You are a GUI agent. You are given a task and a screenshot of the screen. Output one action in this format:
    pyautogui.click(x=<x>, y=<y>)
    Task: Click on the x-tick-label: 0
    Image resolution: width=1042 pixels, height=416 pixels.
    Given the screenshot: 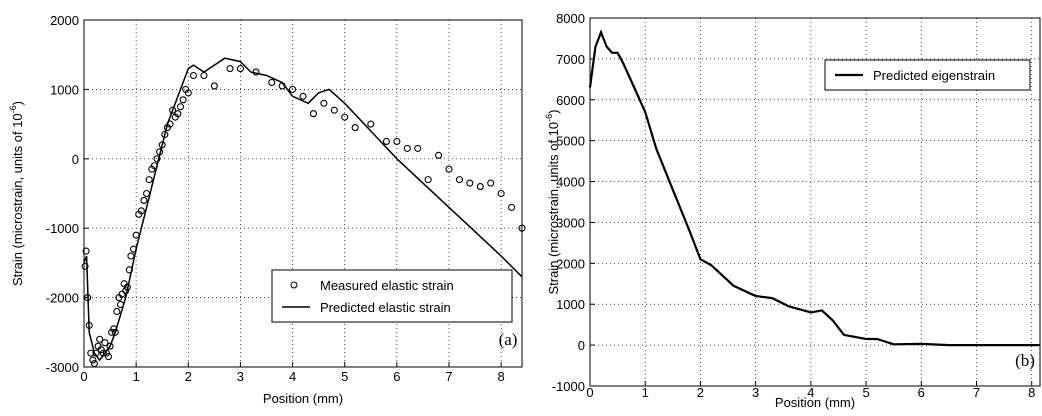 What is the action you would take?
    pyautogui.click(x=589, y=392)
    